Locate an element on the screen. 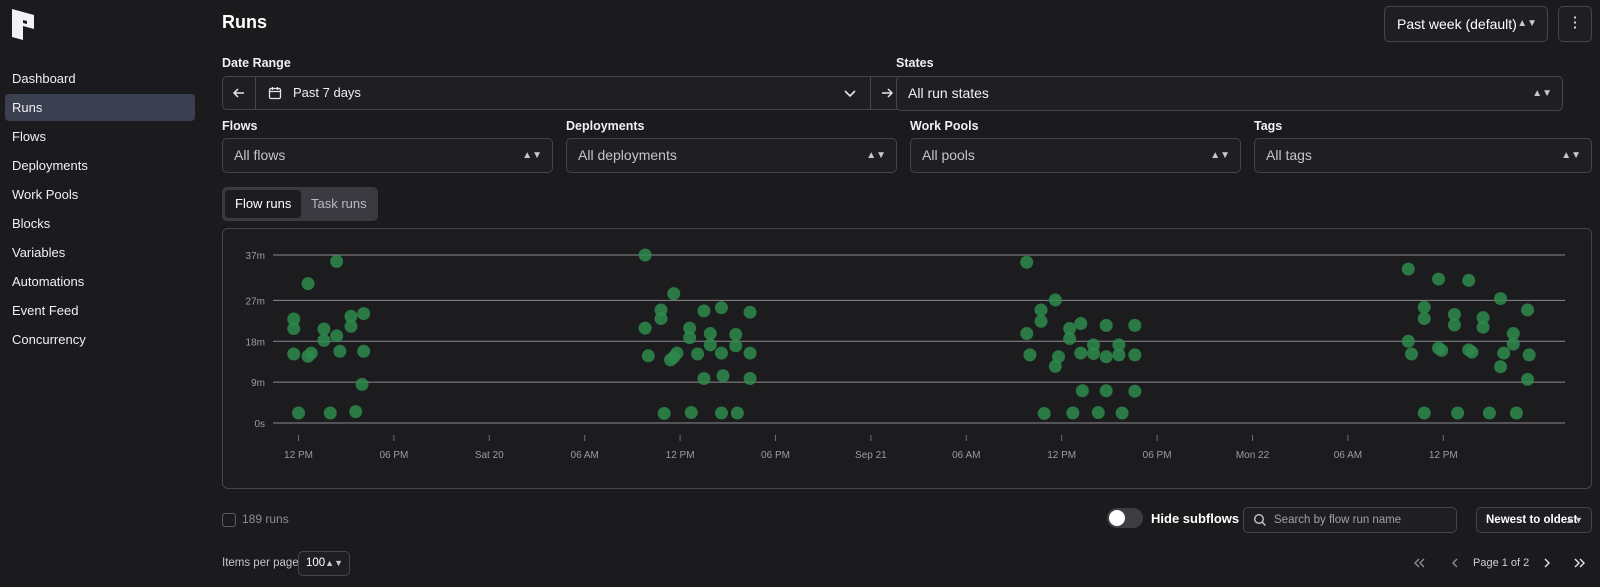 The image size is (1600, 587). last-page-button is located at coordinates (1580, 564).